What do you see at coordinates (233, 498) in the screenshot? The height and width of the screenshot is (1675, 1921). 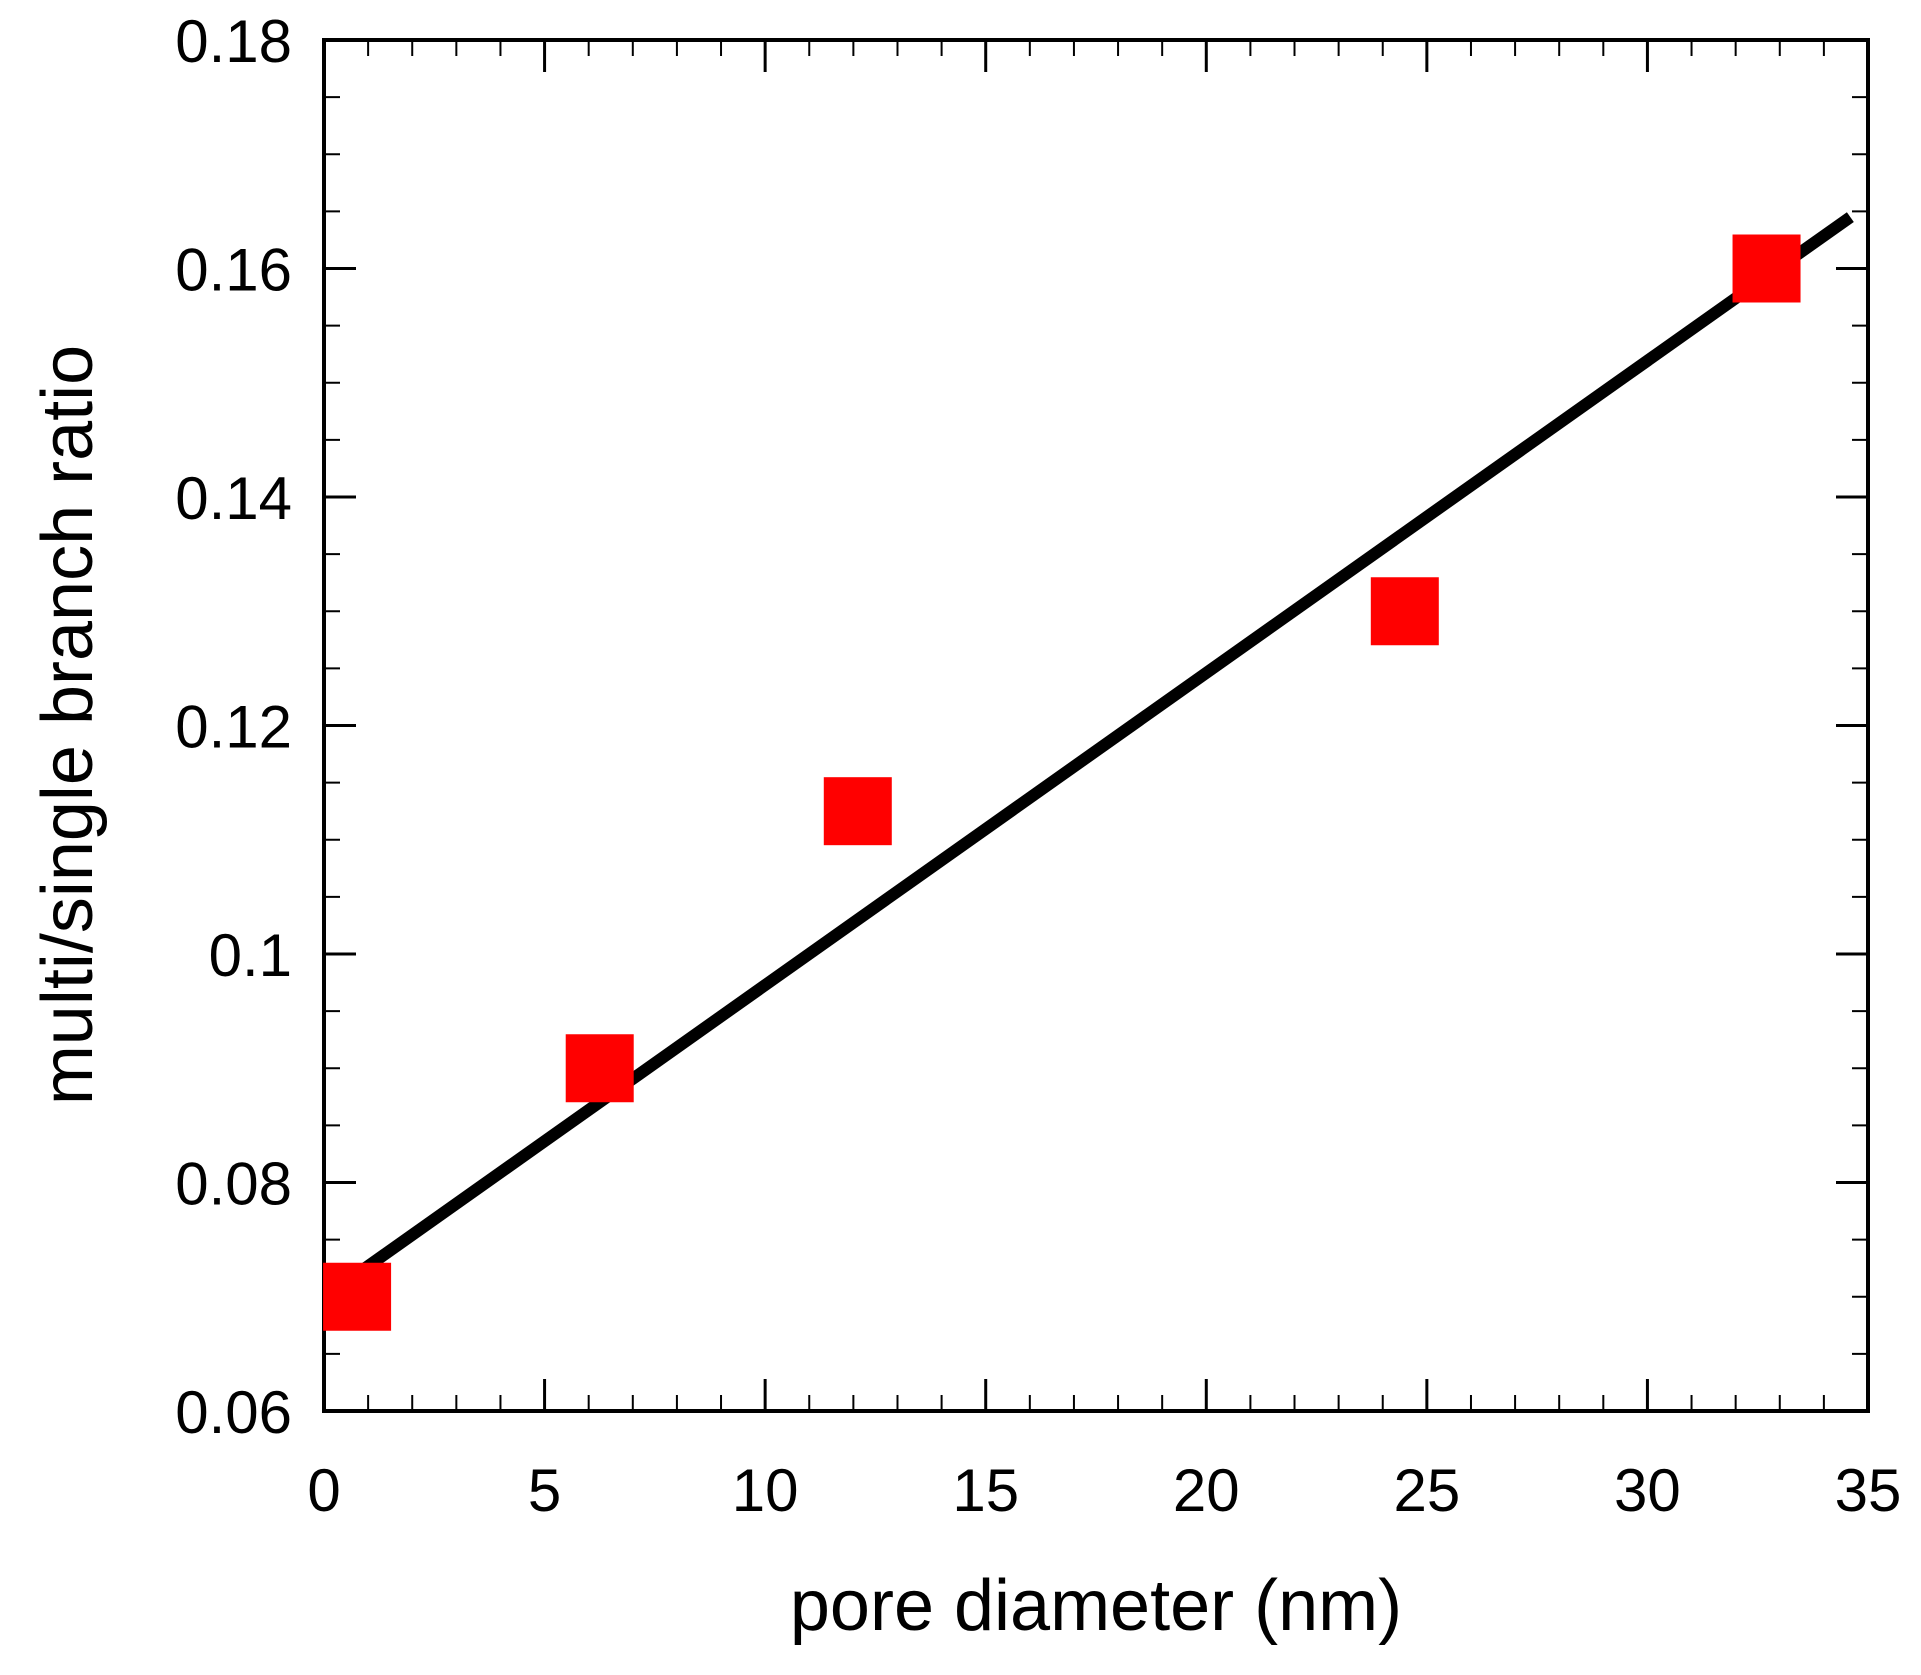 I see `y-tick-label: 0.14` at bounding box center [233, 498].